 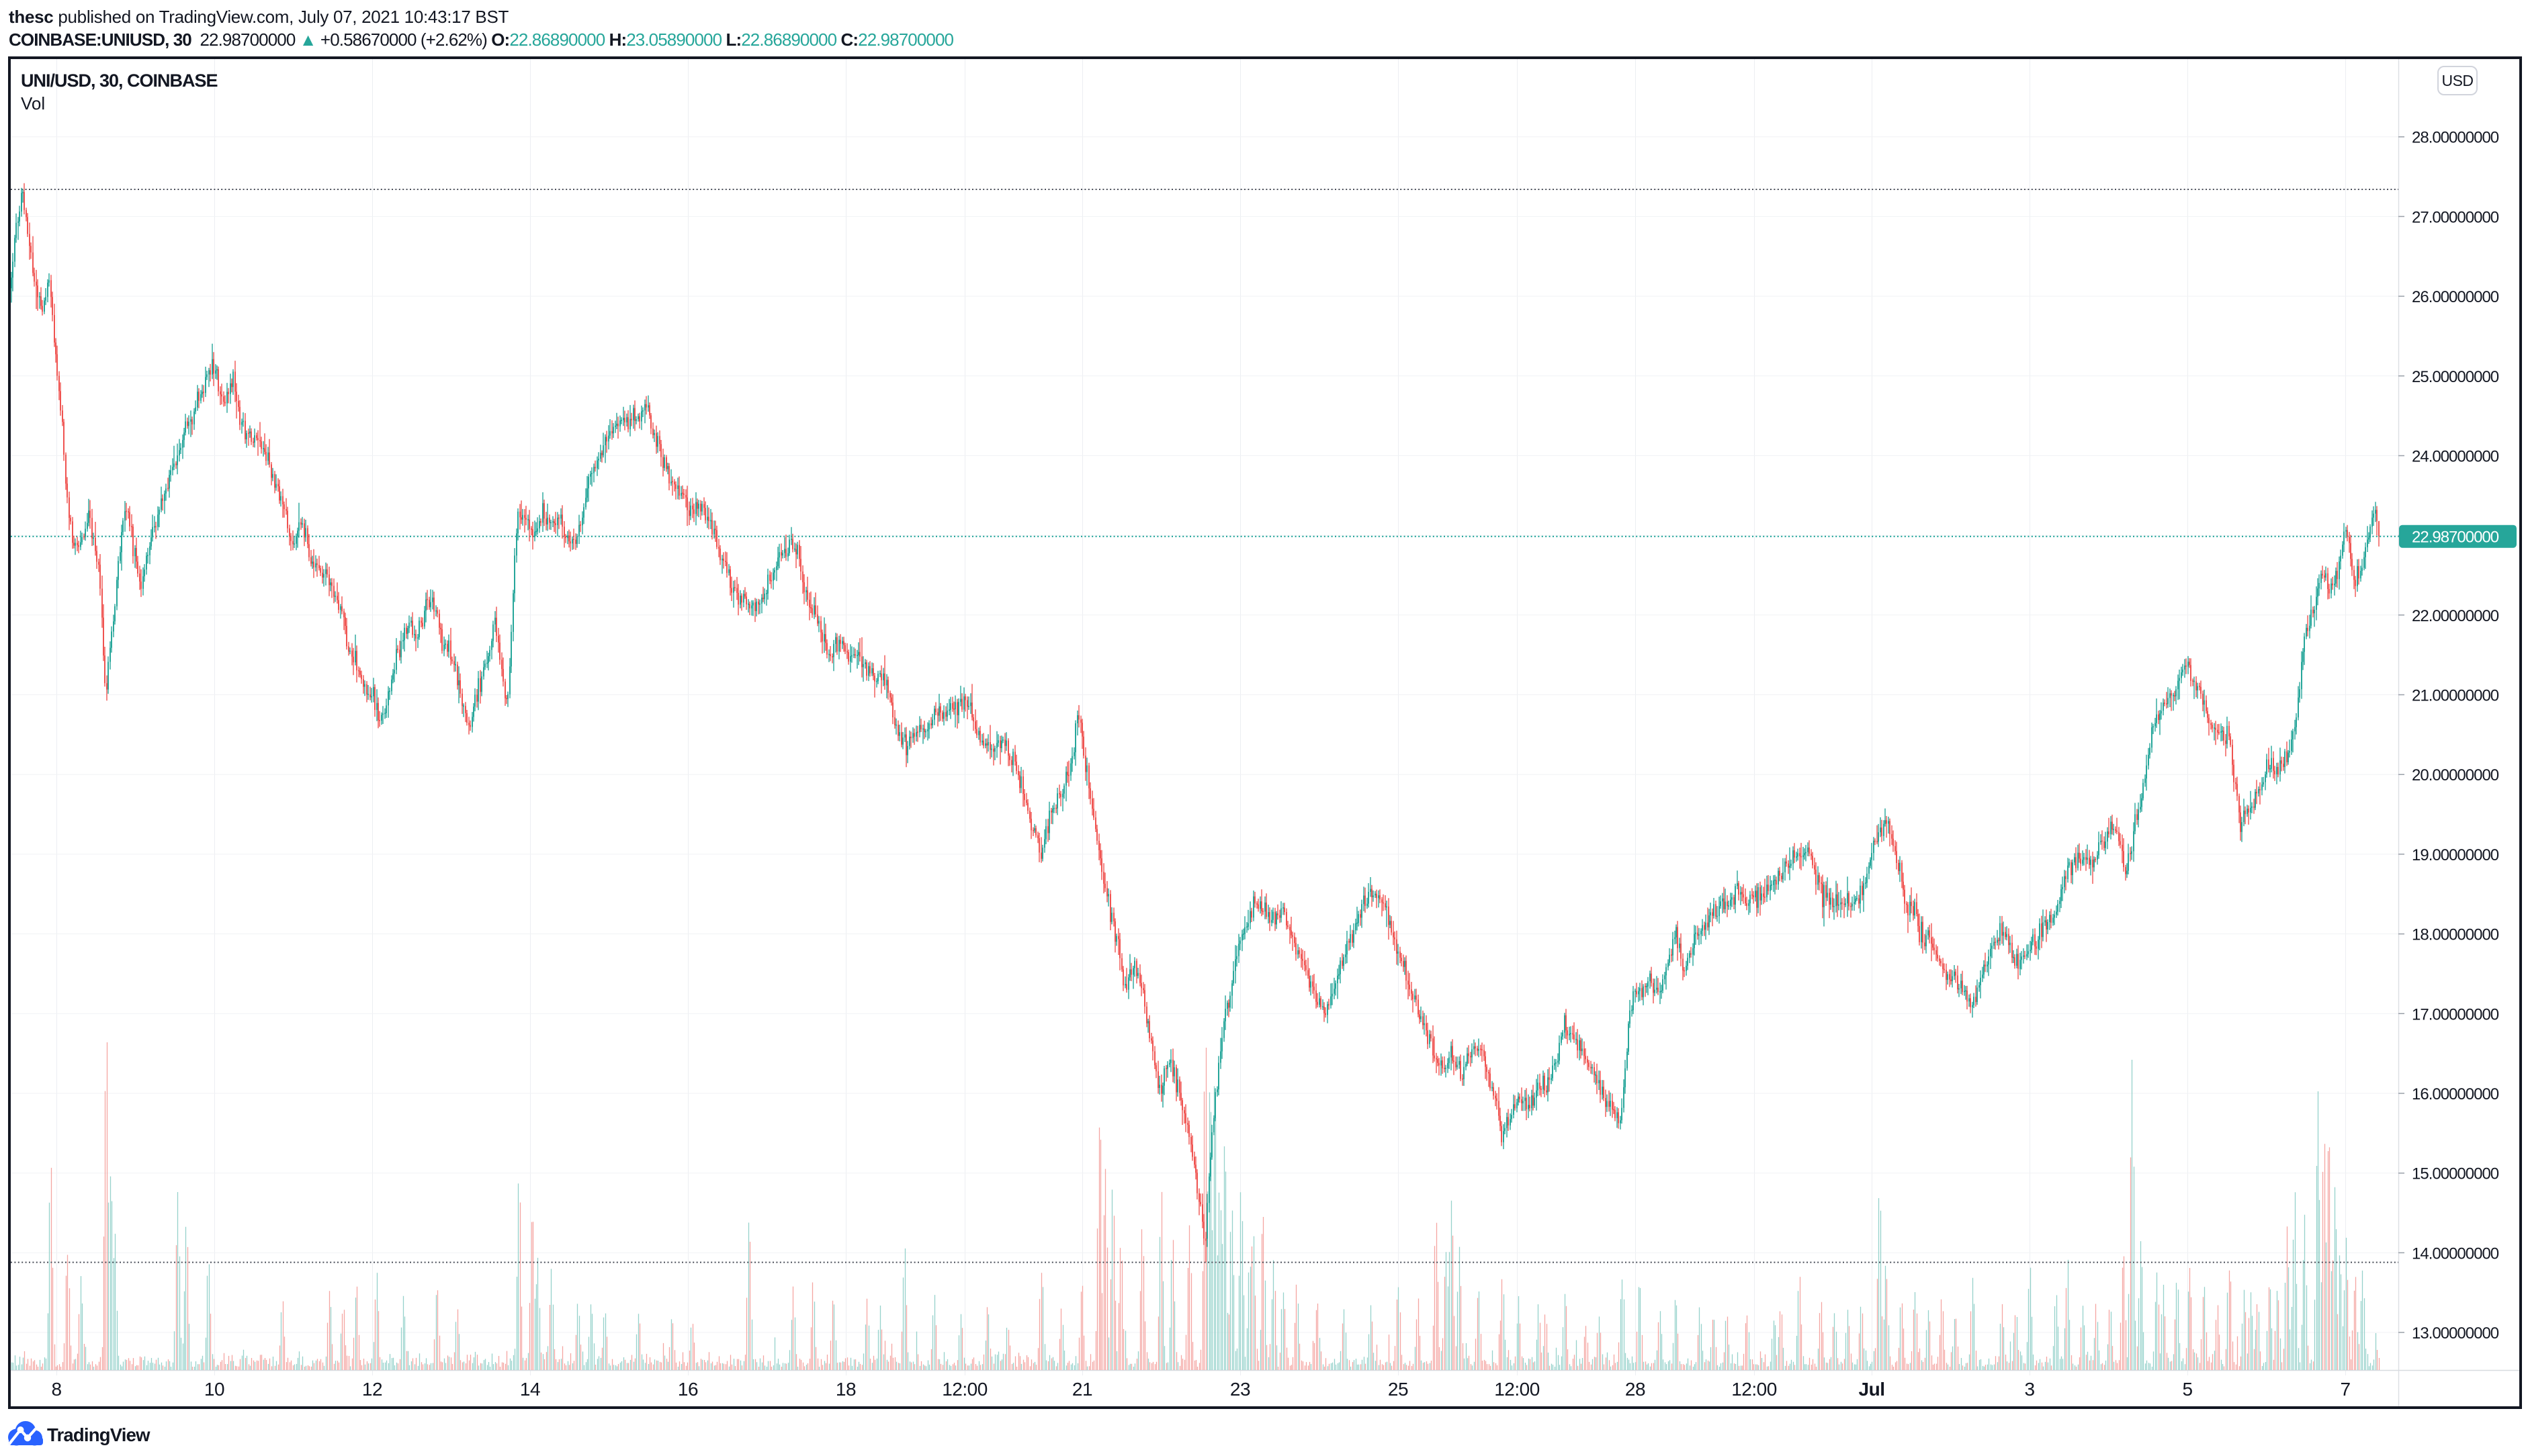 I want to click on svg-text: UNI/USD, 30, COINBASE, so click(x=119, y=81).